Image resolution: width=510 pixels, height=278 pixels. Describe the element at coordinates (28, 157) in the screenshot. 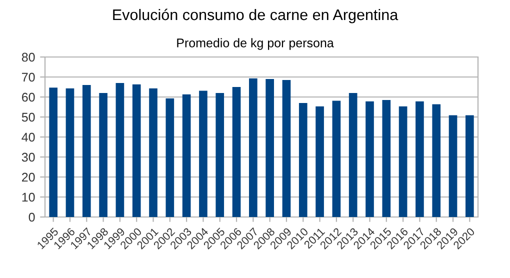

I see `y-tick-label: 30` at that location.